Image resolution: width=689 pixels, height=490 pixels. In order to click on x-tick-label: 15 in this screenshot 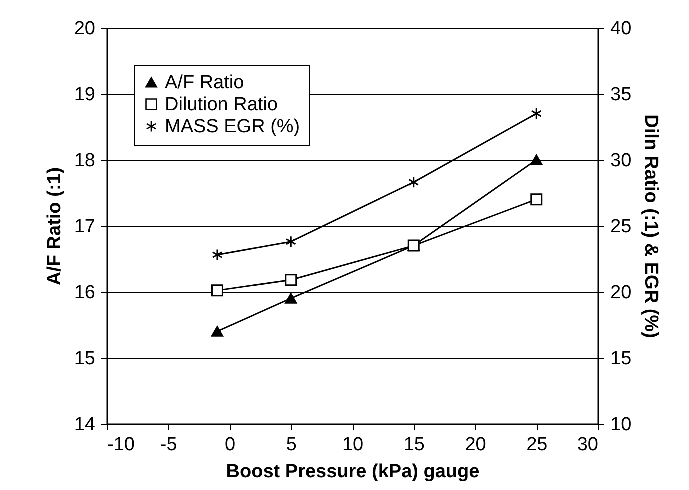, I will do `click(414, 445)`.